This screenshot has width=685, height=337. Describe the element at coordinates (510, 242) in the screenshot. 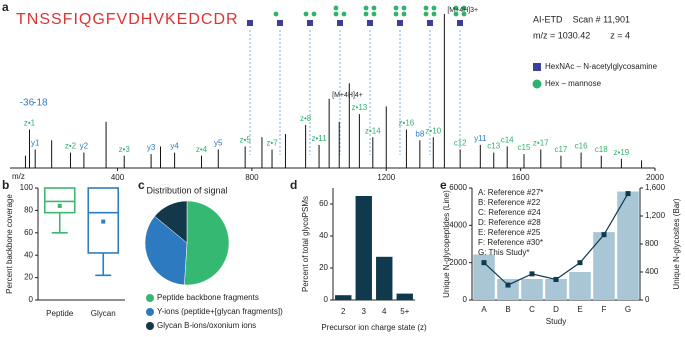

I see `legend-label: F: Reference #30*` at that location.